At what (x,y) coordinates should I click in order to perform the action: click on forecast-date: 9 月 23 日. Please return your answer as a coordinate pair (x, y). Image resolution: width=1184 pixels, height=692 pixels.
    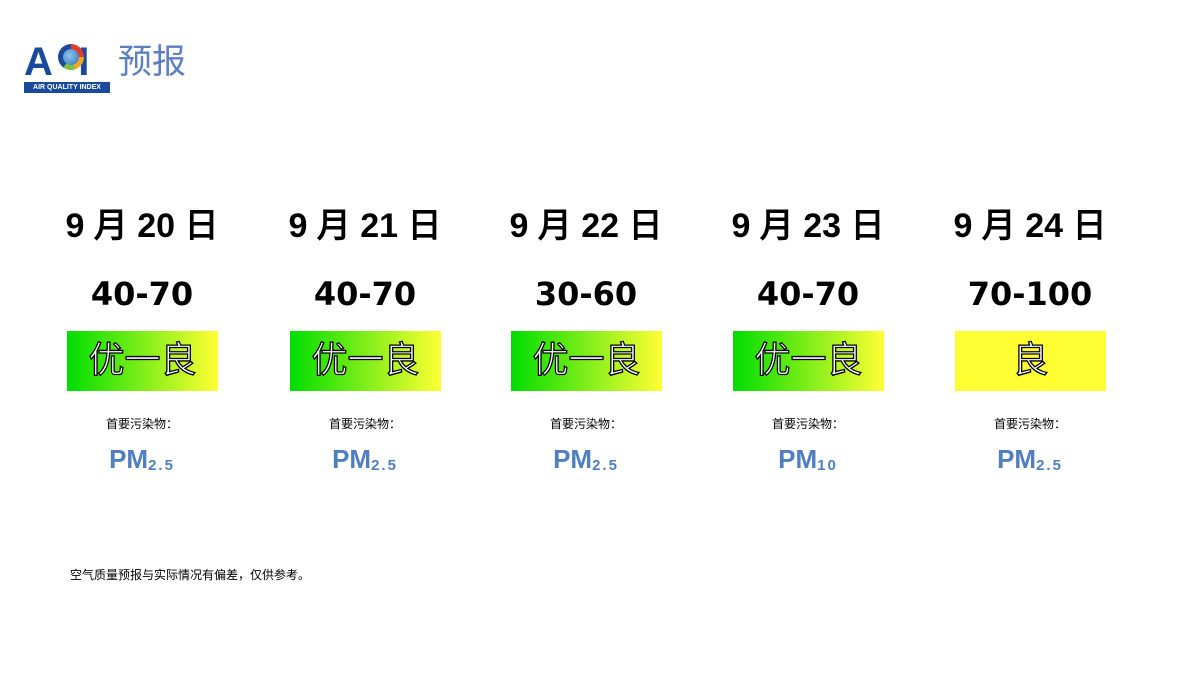
    Looking at the image, I should click on (808, 226).